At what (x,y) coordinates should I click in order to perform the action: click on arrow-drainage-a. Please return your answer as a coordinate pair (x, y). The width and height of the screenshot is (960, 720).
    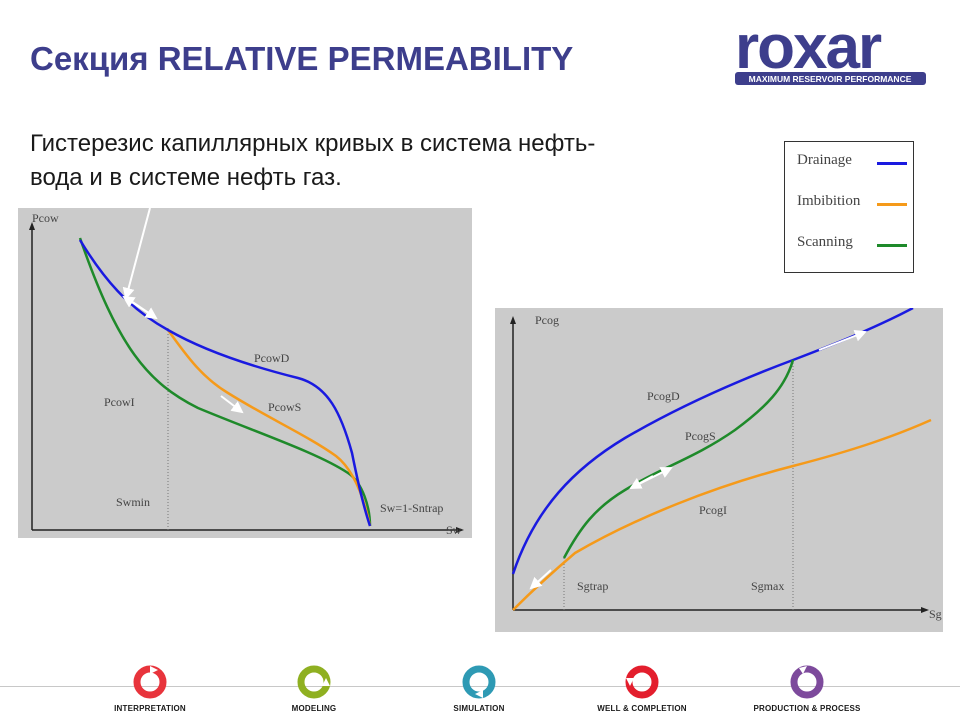
    Looking at the image, I should click on (842, 340).